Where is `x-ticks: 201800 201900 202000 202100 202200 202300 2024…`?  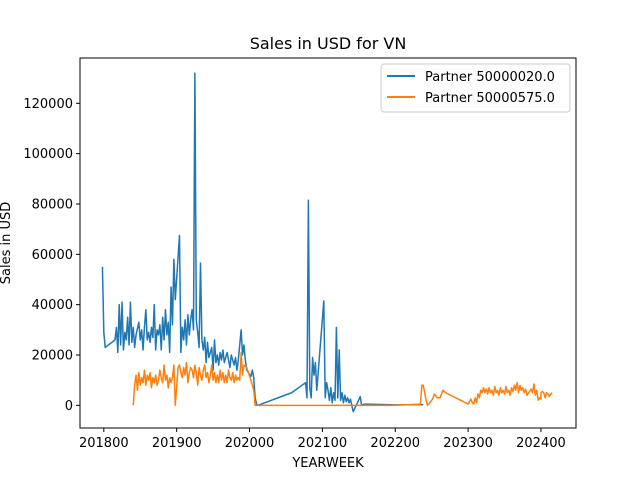
x-ticks: 201800 201900 202000 202100 202200 202300 2024… is located at coordinates (322, 439).